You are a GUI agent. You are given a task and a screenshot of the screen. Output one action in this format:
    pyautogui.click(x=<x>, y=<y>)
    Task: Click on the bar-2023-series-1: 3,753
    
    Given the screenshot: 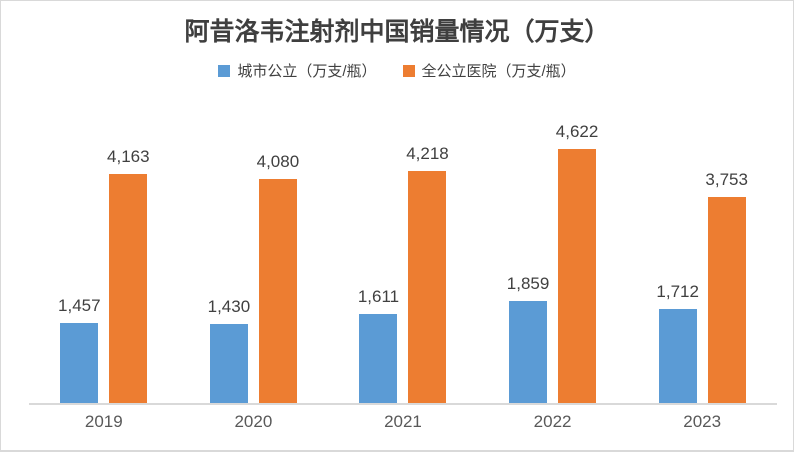 What is the action you would take?
    pyautogui.click(x=726, y=286)
    